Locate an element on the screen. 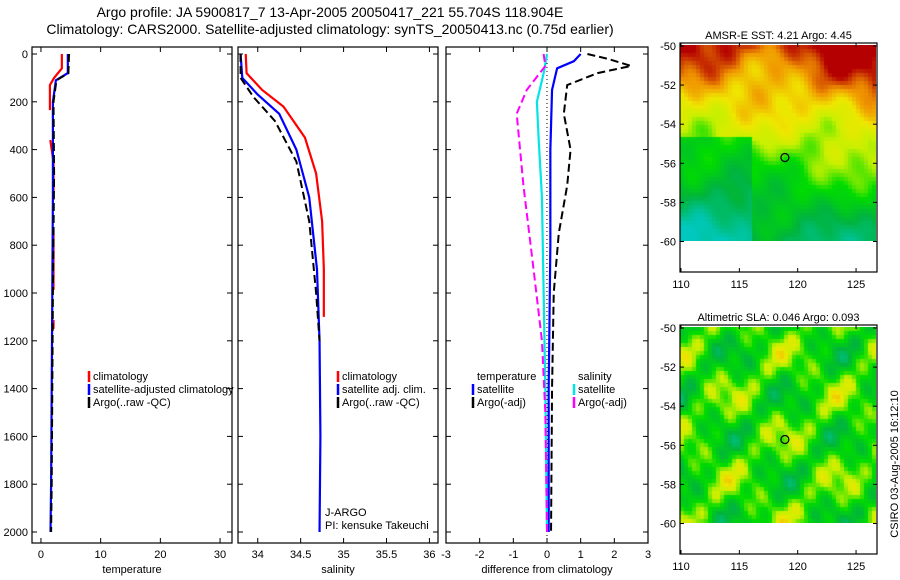 This screenshot has width=900, height=580. sst-heatmap is located at coordinates (778, 143).